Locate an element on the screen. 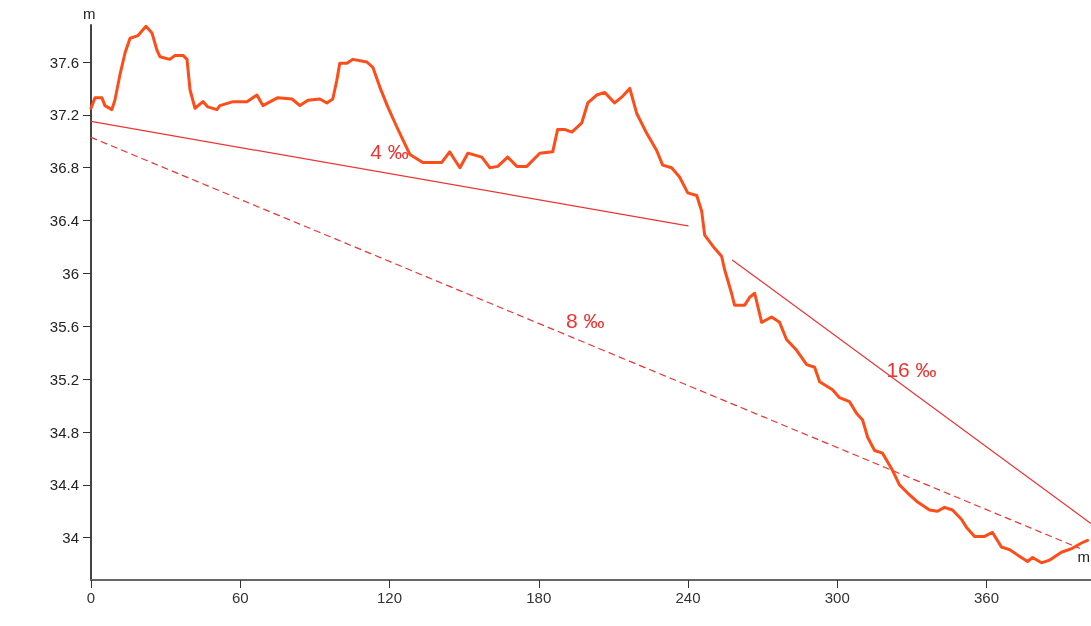  x-tick-label: 0 is located at coordinates (91, 597).